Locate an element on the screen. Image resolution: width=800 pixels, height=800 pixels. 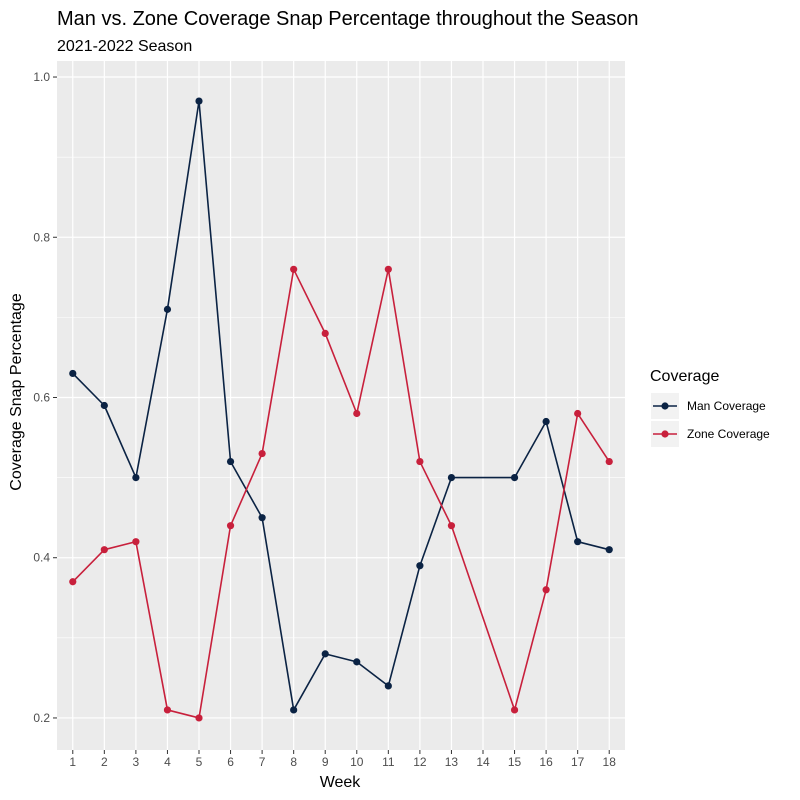
legend: Coverage Man Coverage Zone Coverage is located at coordinates (710, 407).